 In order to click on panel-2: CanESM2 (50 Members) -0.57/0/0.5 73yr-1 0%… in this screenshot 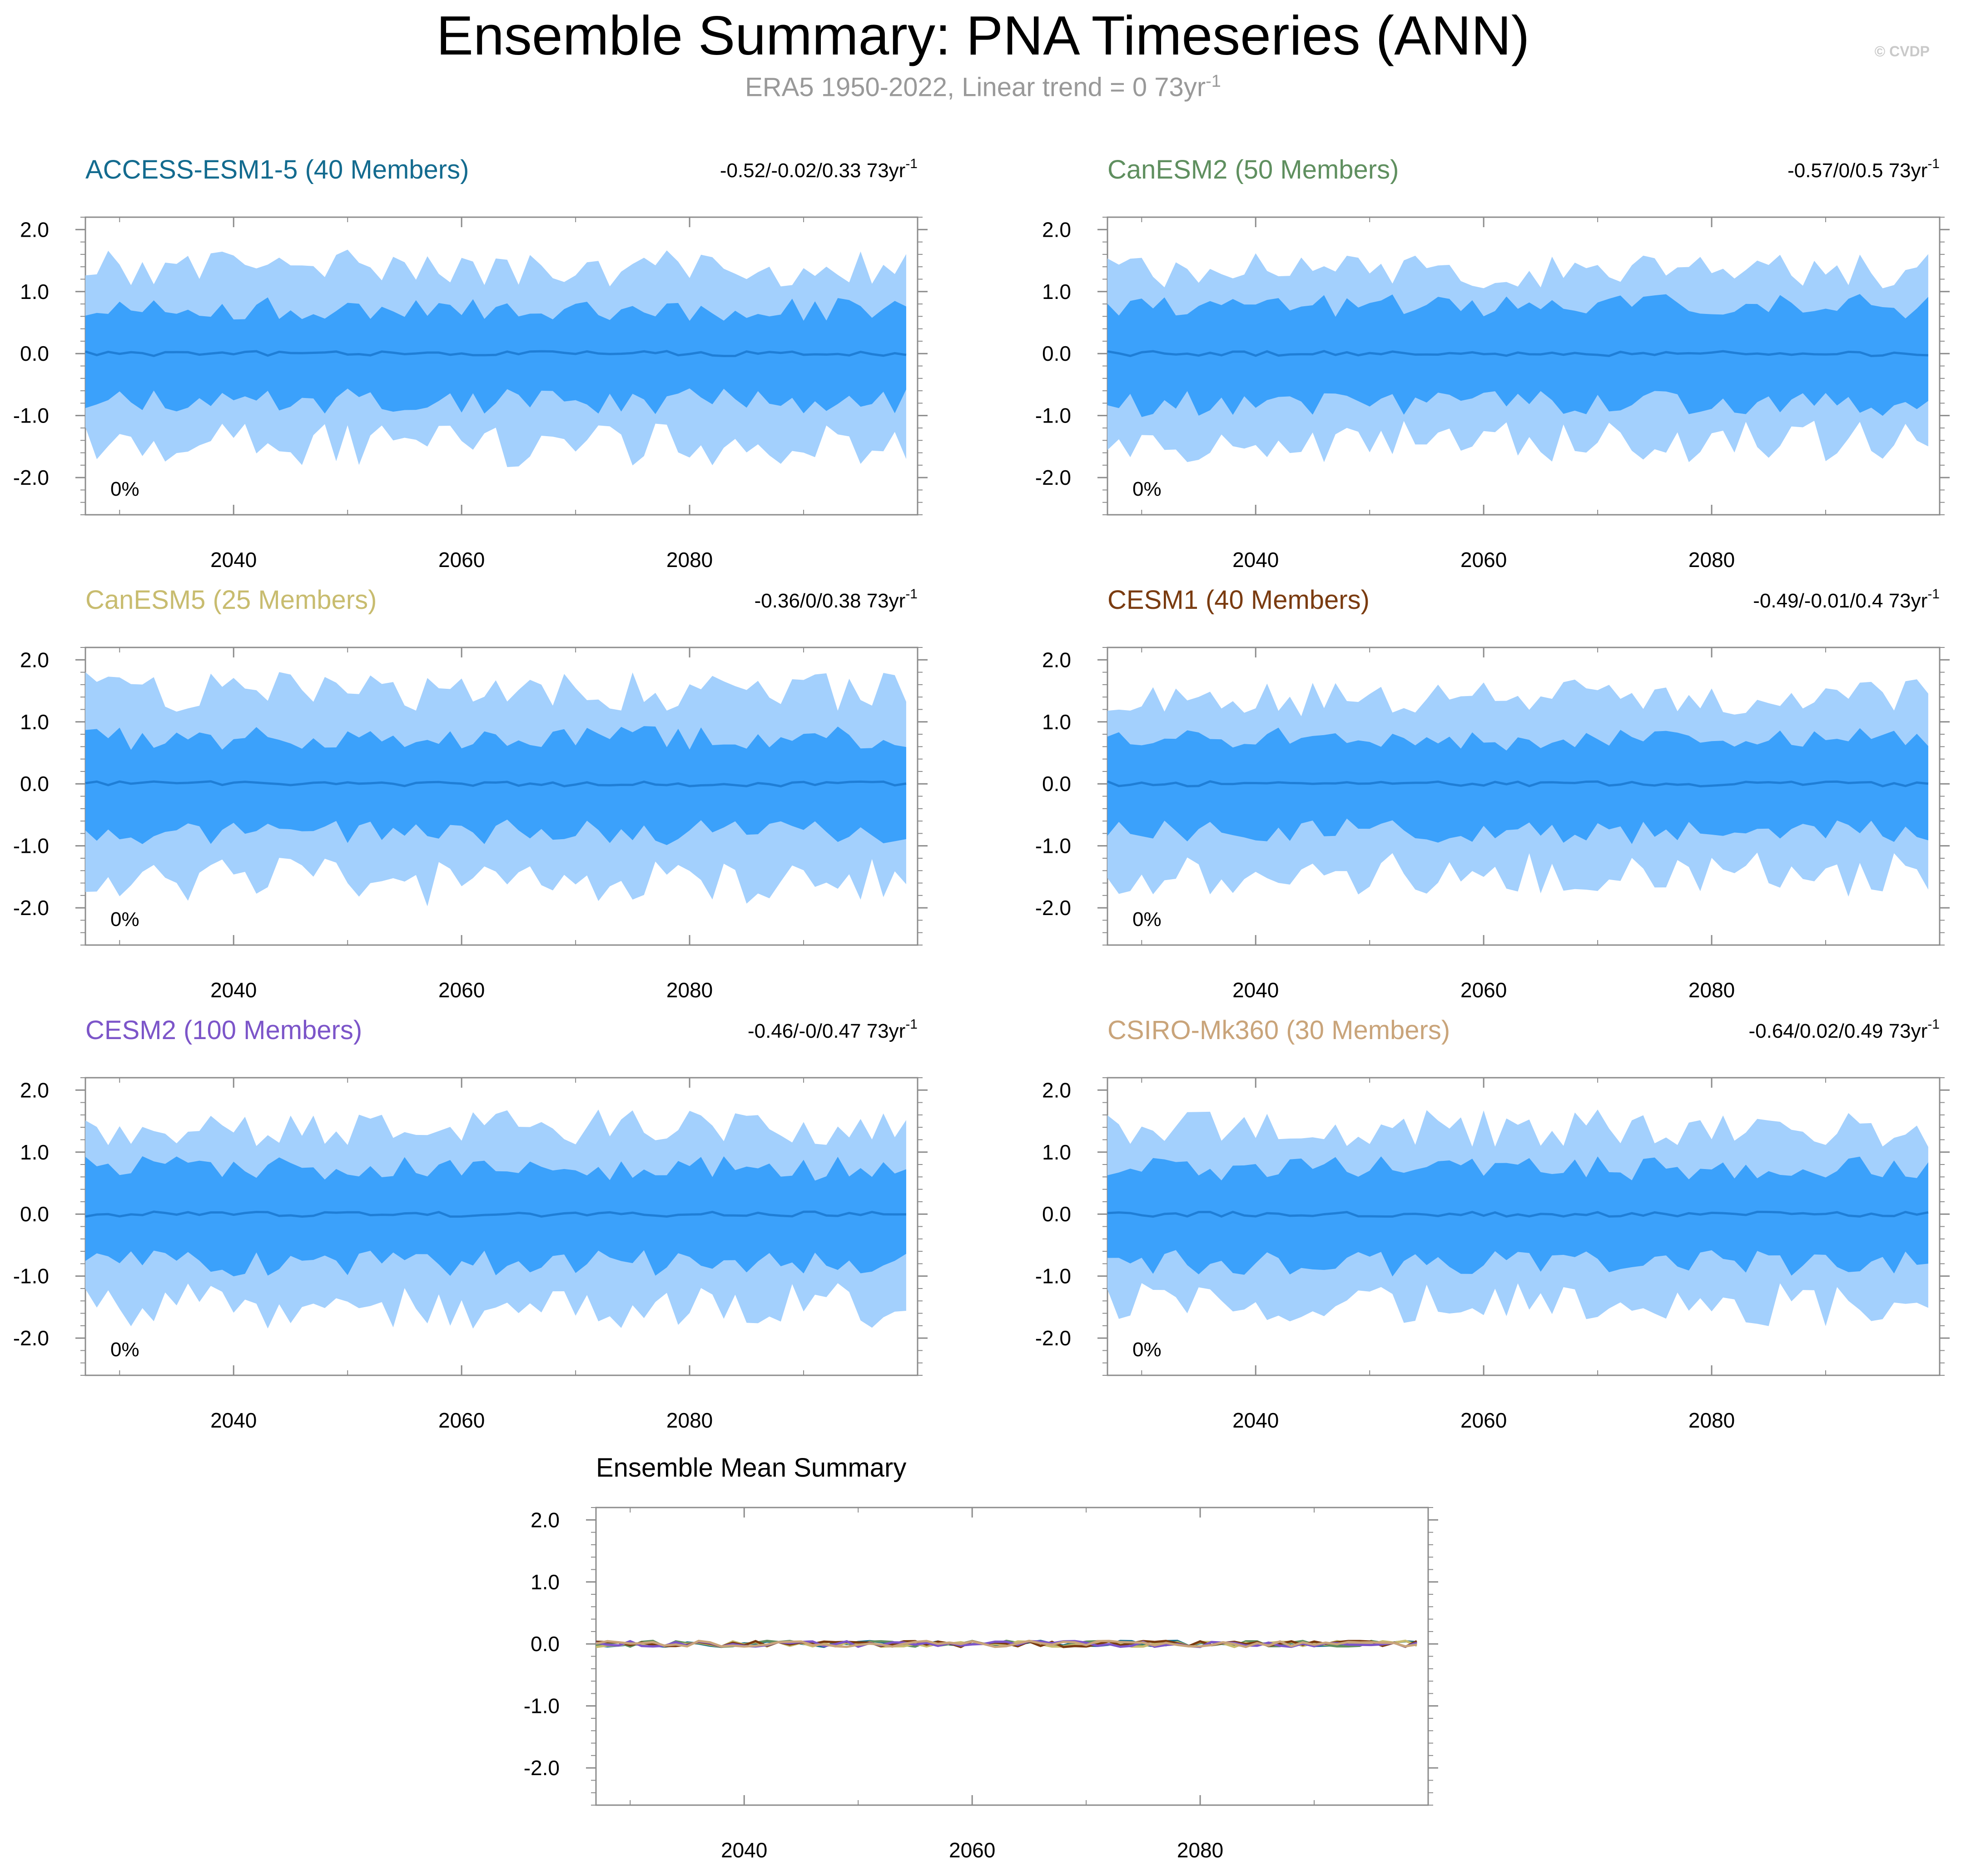, I will do `click(1492, 364)`.